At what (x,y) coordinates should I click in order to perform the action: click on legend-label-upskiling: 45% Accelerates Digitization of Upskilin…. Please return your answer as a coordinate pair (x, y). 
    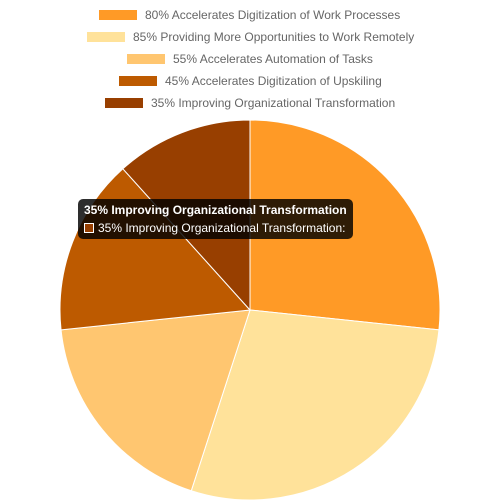
    Looking at the image, I should click on (273, 81).